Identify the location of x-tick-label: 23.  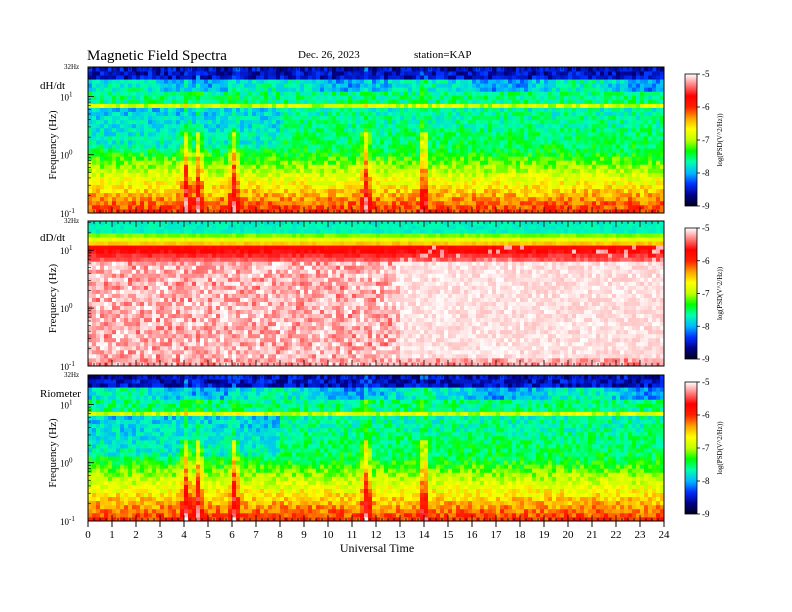
(641, 535).